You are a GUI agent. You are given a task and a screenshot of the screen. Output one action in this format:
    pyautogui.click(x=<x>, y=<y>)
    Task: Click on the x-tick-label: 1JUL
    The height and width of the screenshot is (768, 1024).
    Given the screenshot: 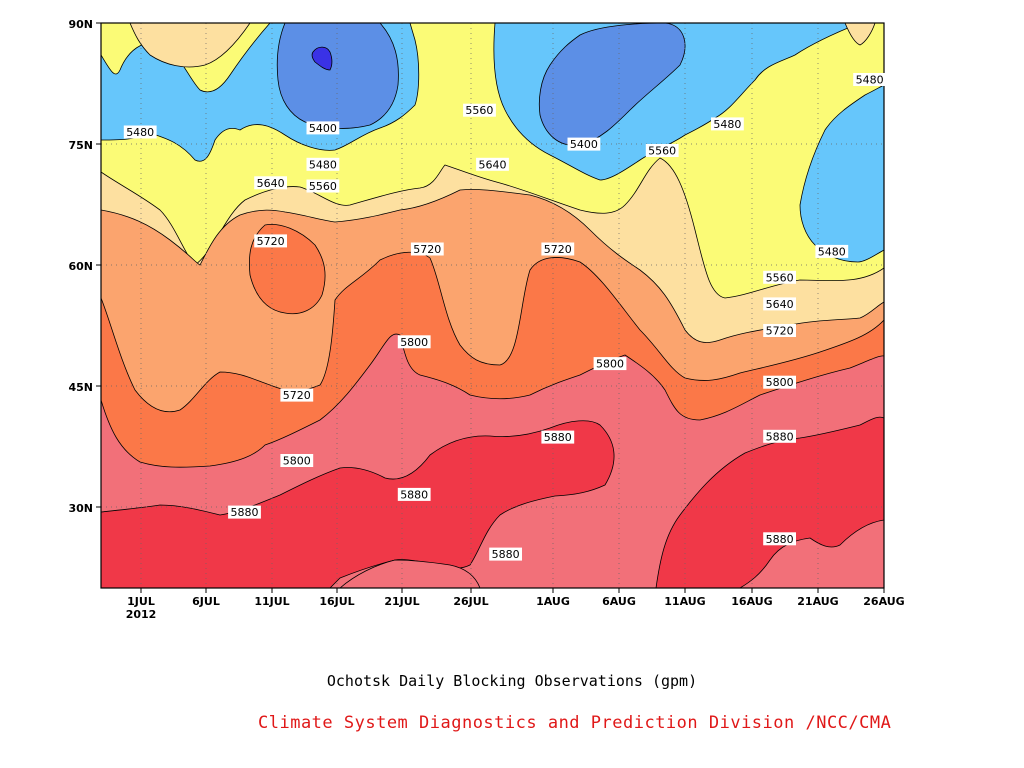 What is the action you would take?
    pyautogui.click(x=141, y=601)
    